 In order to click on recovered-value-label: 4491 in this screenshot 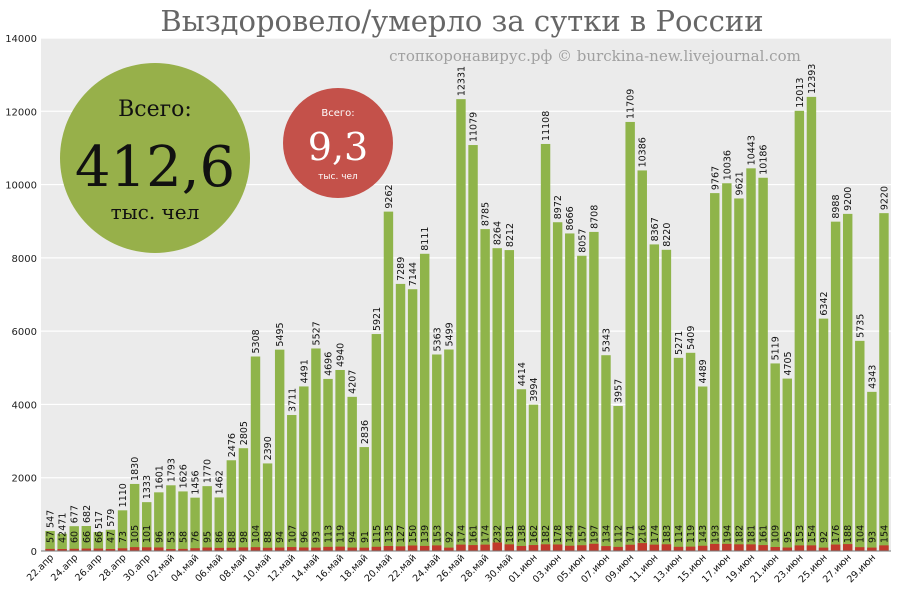, I will do `click(304, 371)`.